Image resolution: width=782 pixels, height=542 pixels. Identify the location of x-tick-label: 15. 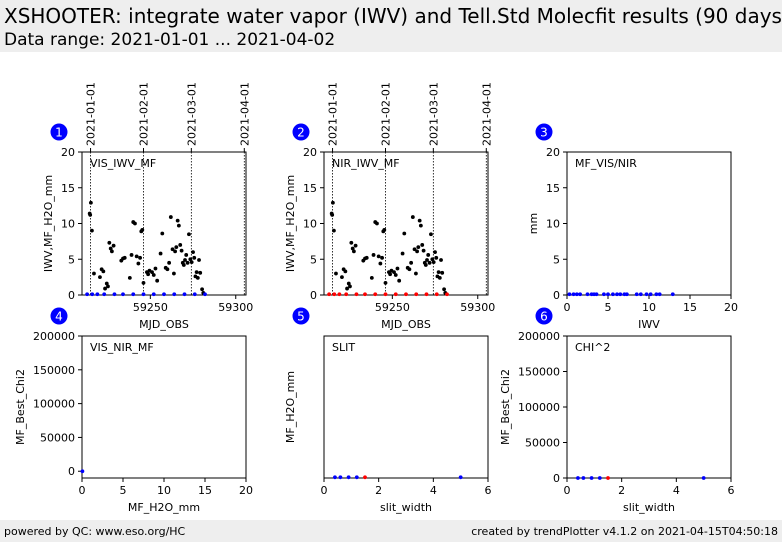
(205, 490).